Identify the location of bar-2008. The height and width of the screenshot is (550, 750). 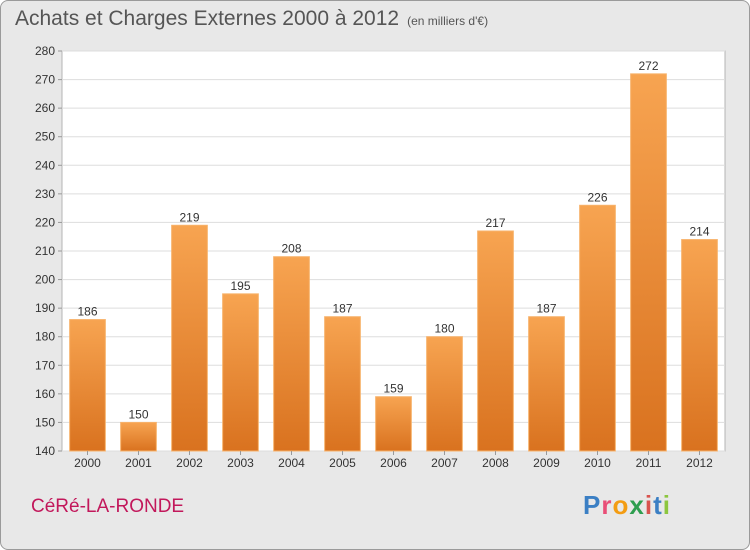
(495, 341).